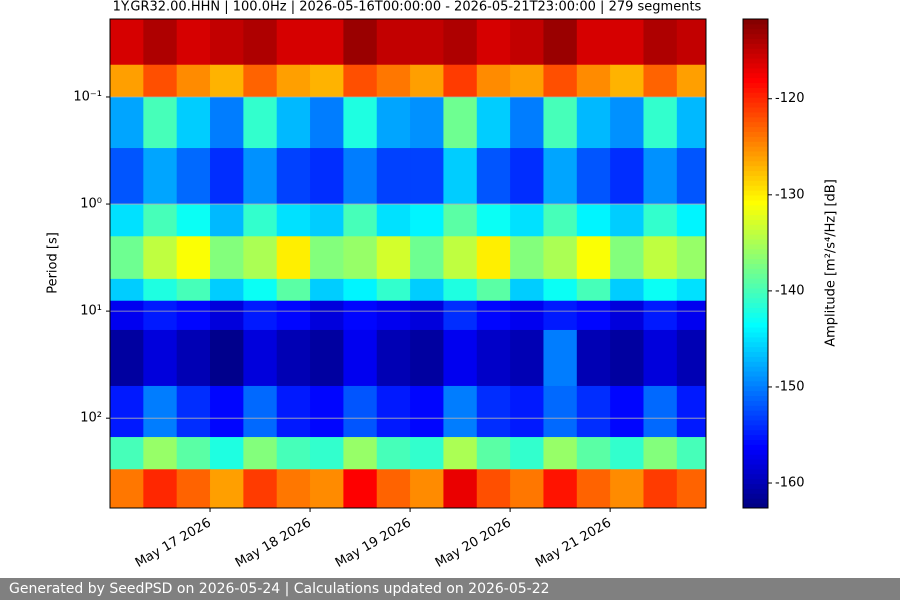 This screenshot has height=600, width=900. Describe the element at coordinates (790, 290) in the screenshot. I see `colorbar-tick-label: -140` at that location.